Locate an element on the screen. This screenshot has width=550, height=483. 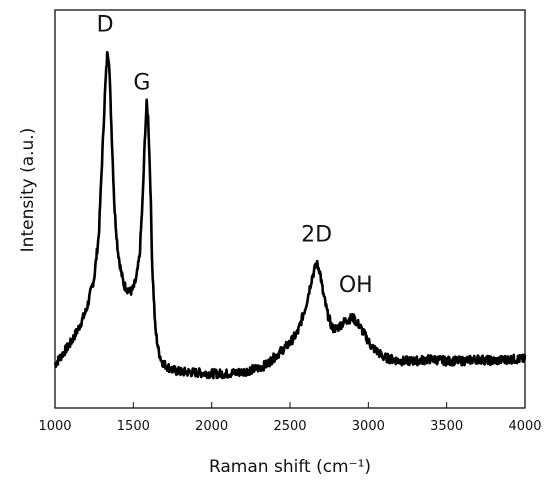
x-tick-label-1500: 1500 is located at coordinates (133, 426).